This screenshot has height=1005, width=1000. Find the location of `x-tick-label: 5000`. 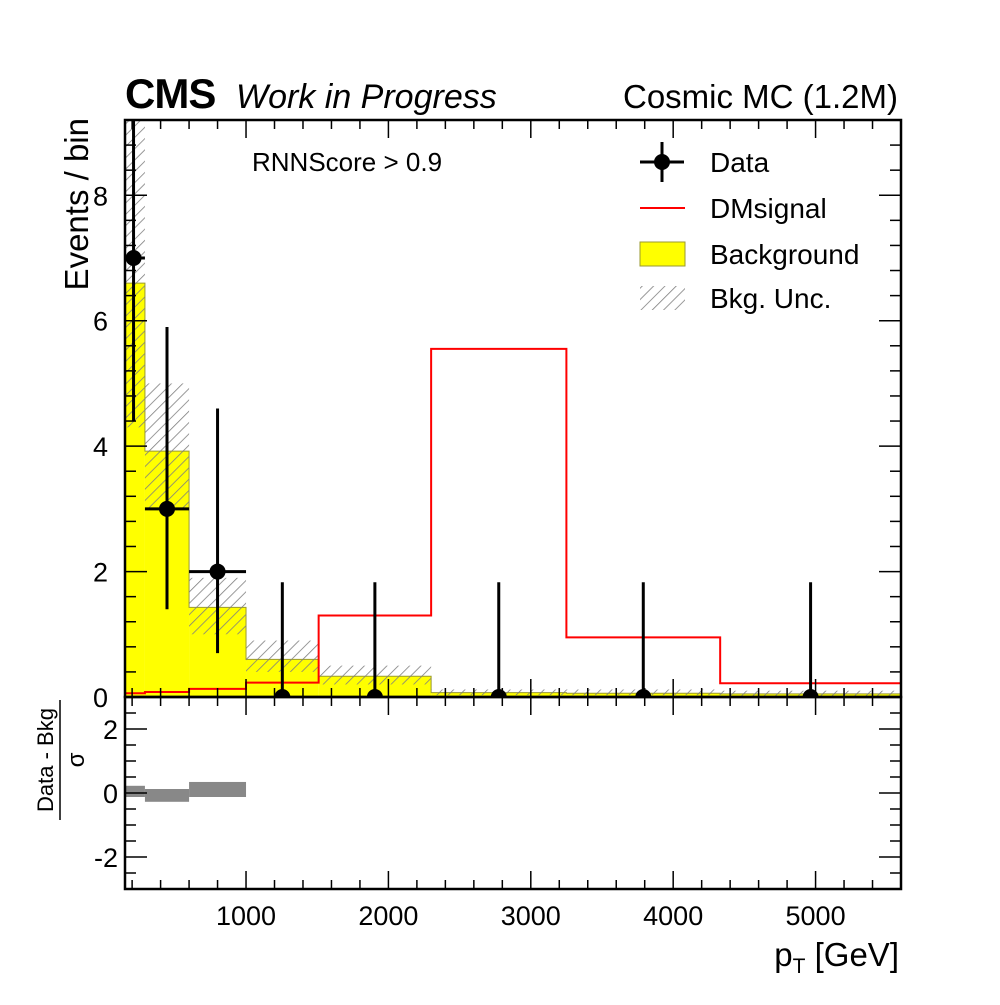

x-tick-label: 5000 is located at coordinates (816, 916).